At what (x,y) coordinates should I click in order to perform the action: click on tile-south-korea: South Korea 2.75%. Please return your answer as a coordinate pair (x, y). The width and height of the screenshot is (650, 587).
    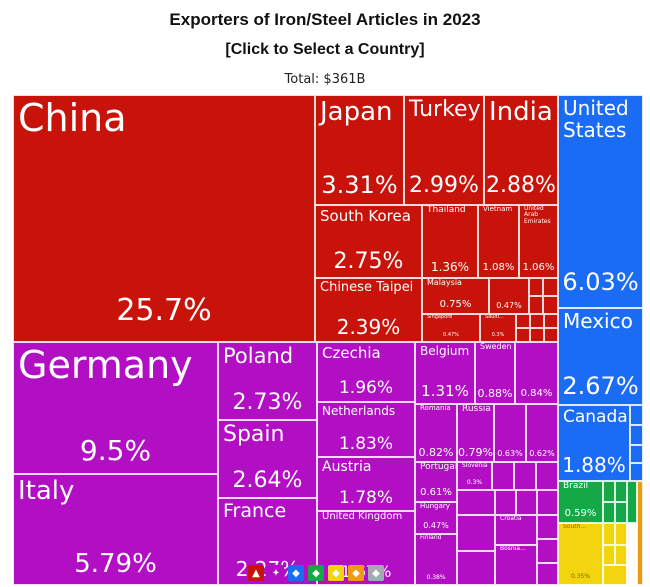
    Looking at the image, I should click on (368, 241).